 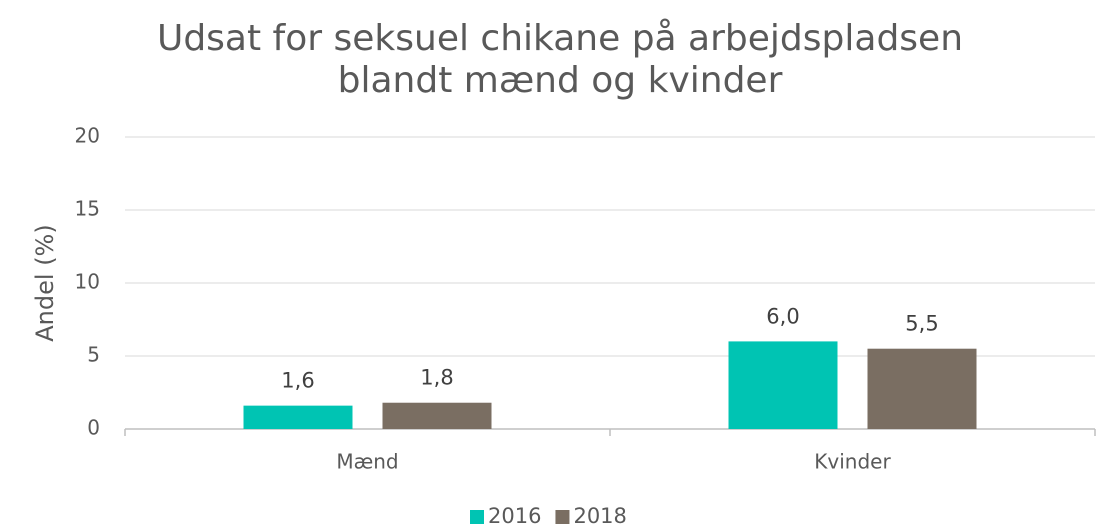 What do you see at coordinates (782, 316) in the screenshot?
I see `data-label: 6,0` at bounding box center [782, 316].